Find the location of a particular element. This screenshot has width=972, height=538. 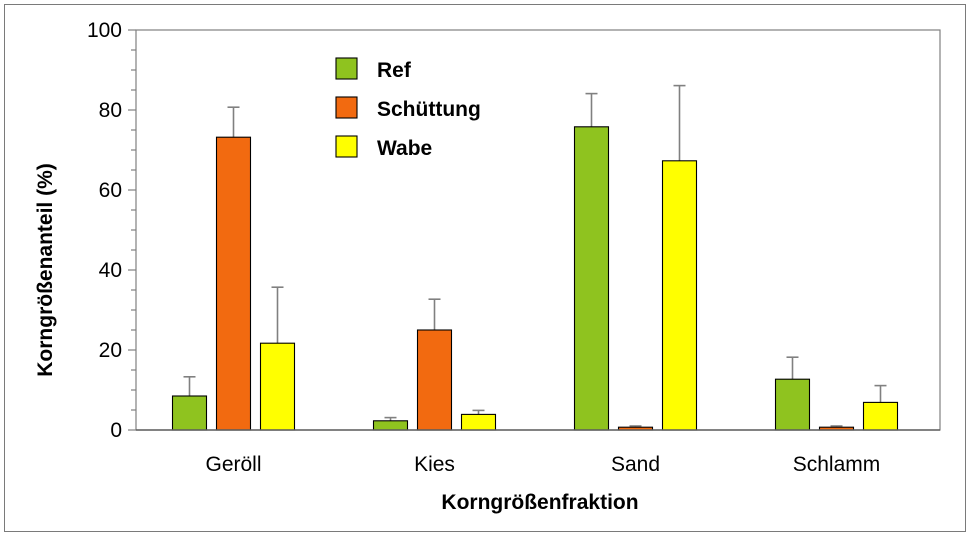

y-tick-label: 40 is located at coordinates (110, 270).